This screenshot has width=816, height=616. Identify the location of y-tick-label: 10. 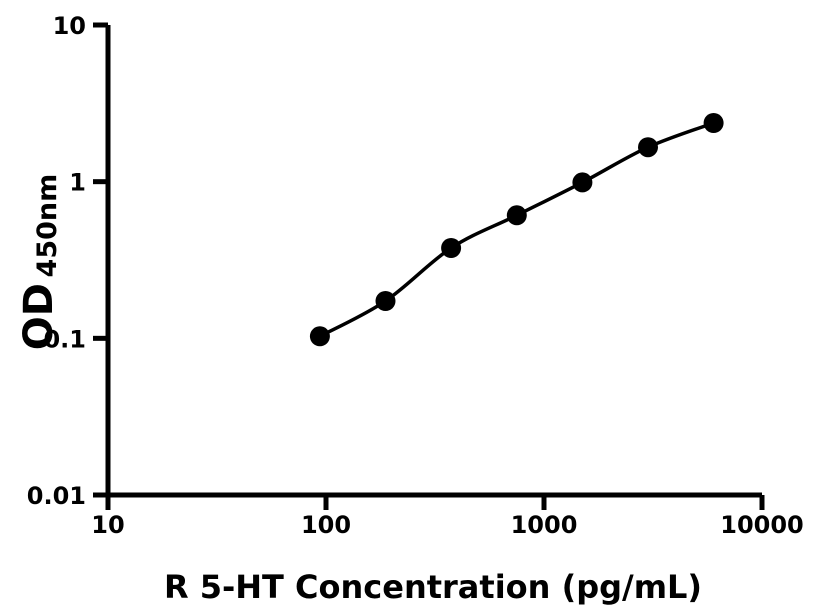
(69, 26).